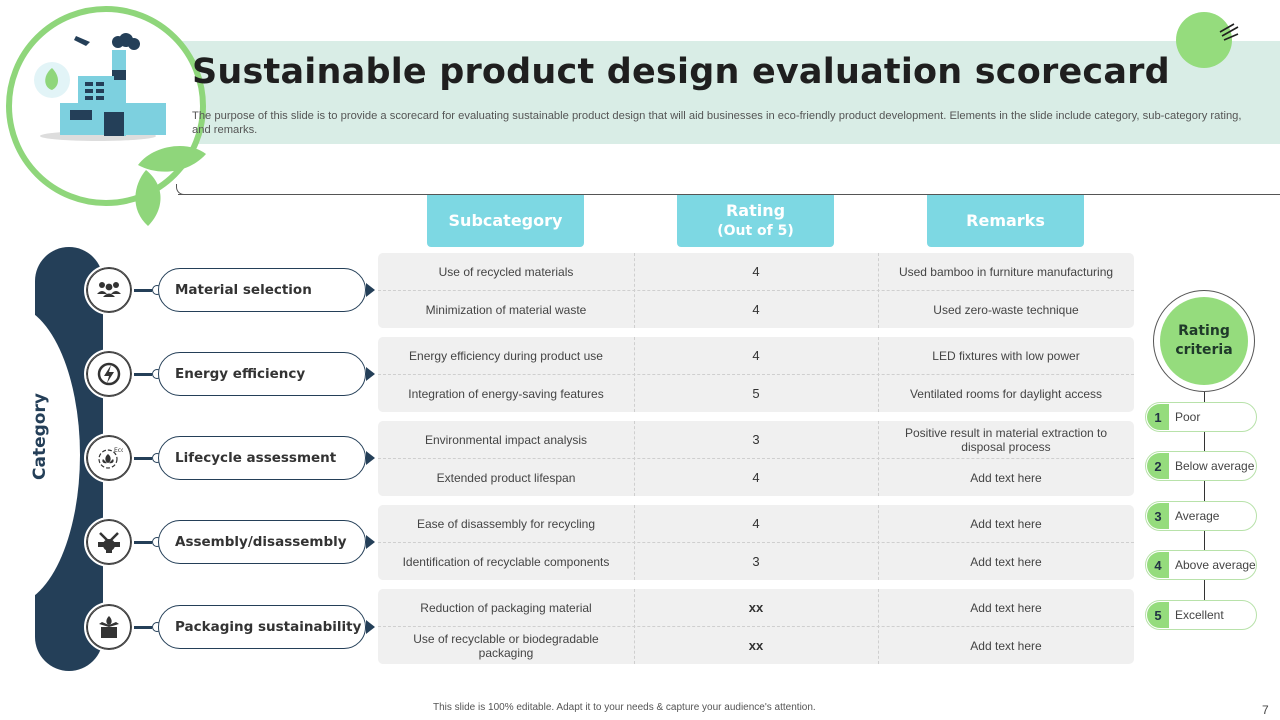 The image size is (1280, 720). I want to click on category-pill: Material selection, so click(262, 290).